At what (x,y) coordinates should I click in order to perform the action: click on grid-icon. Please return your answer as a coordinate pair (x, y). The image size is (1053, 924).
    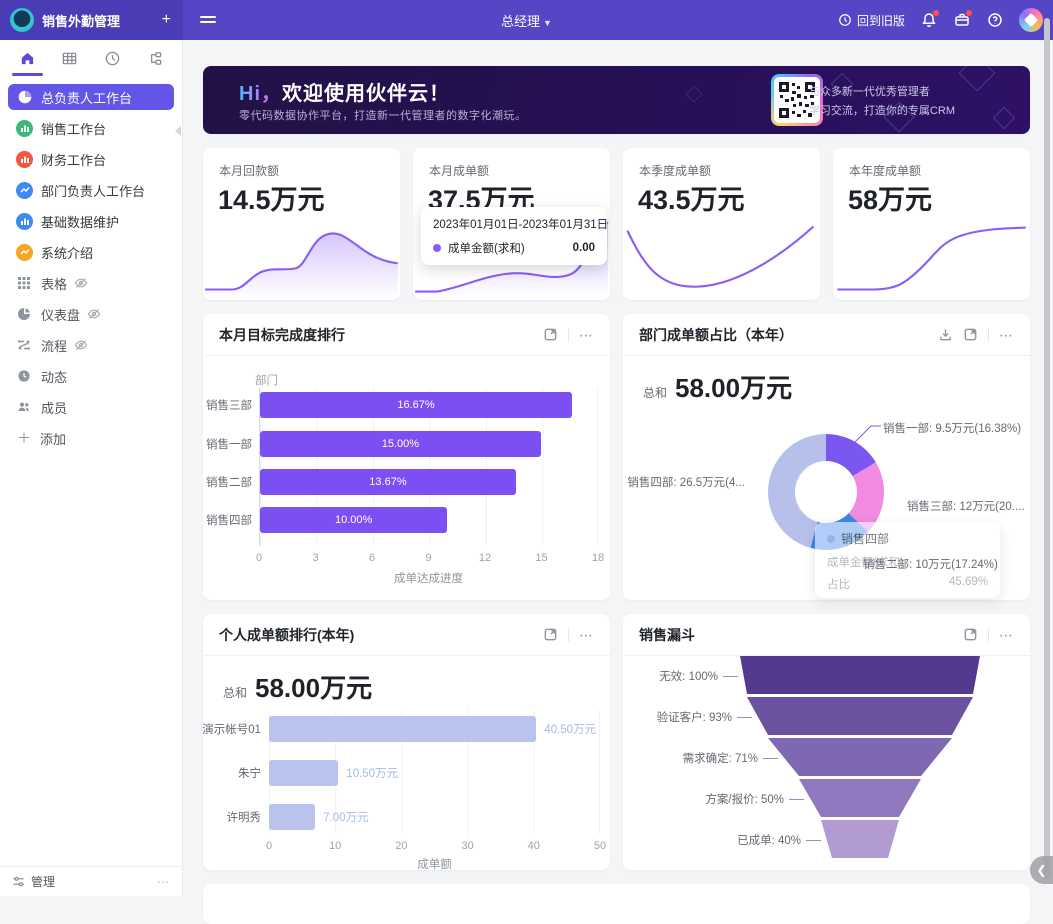
    Looking at the image, I should click on (69, 58).